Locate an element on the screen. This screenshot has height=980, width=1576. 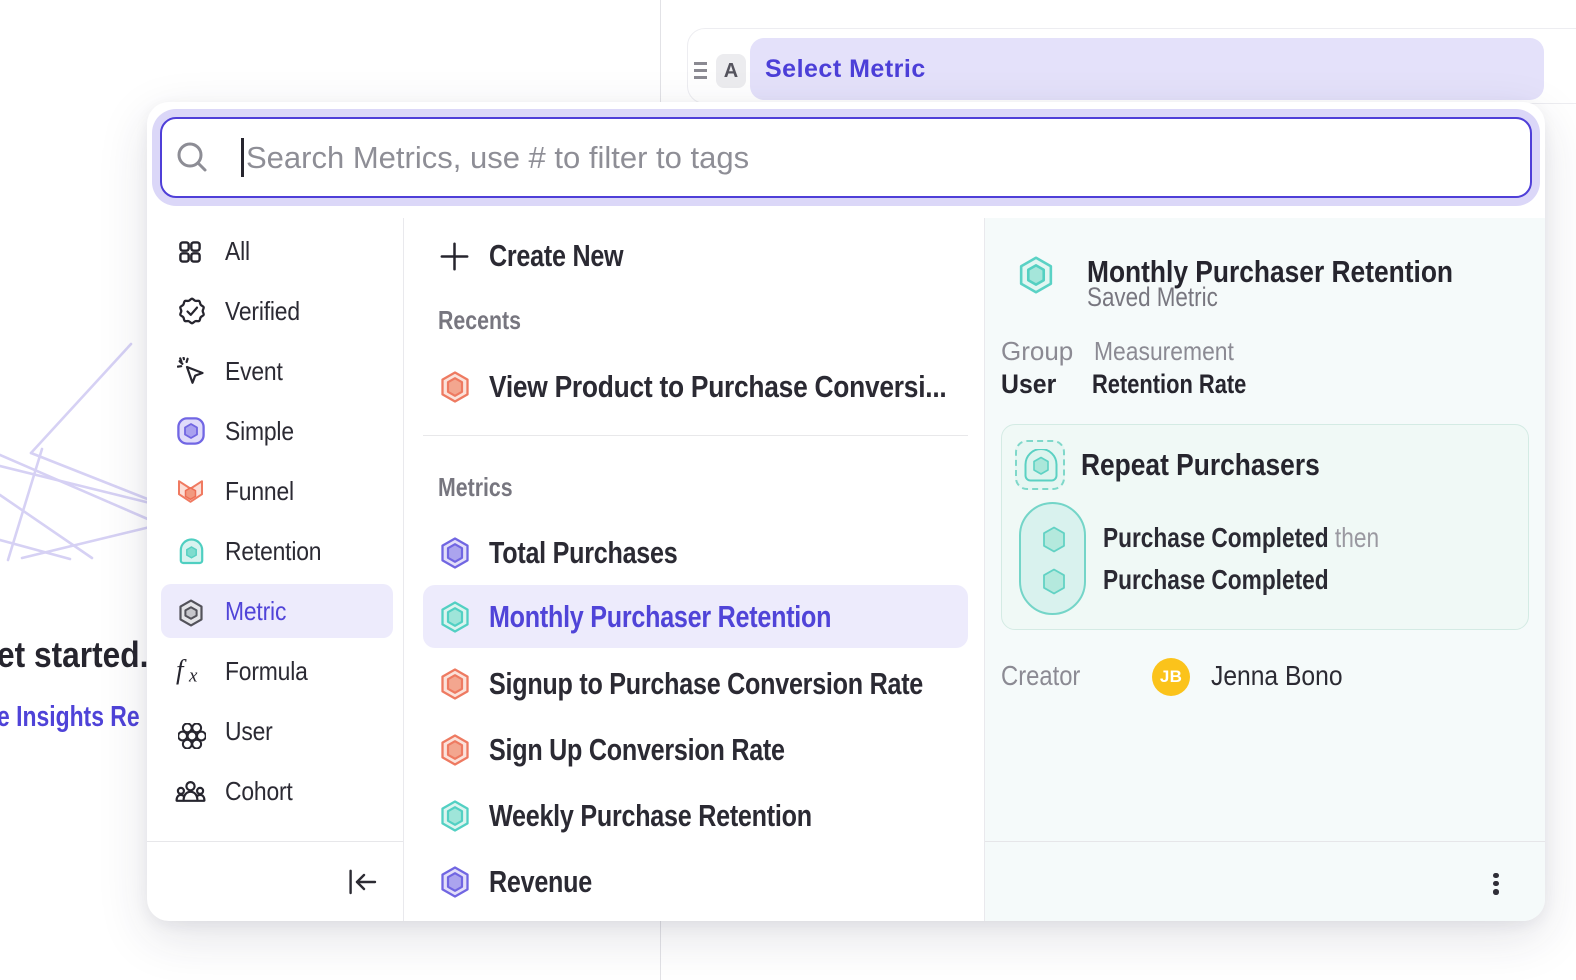
svg-text: x is located at coordinates (193, 676).